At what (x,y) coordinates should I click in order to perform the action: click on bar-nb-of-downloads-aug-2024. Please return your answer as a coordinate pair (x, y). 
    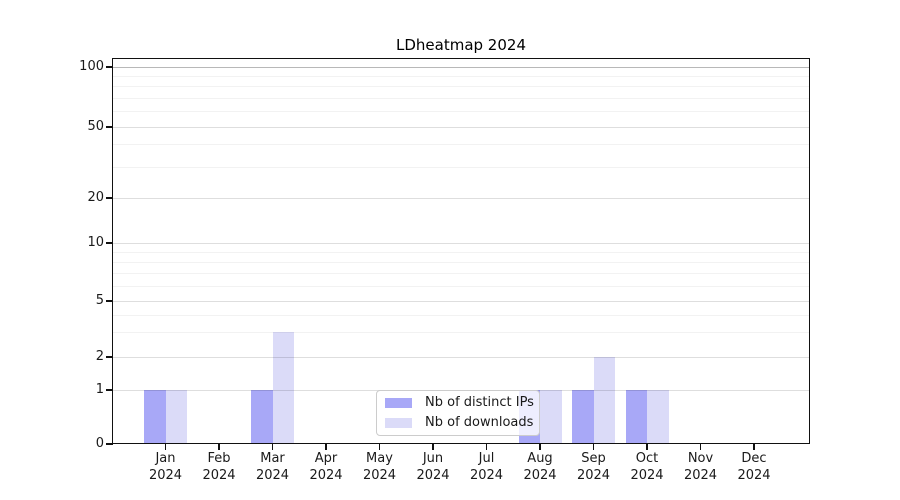
    Looking at the image, I should click on (551, 417).